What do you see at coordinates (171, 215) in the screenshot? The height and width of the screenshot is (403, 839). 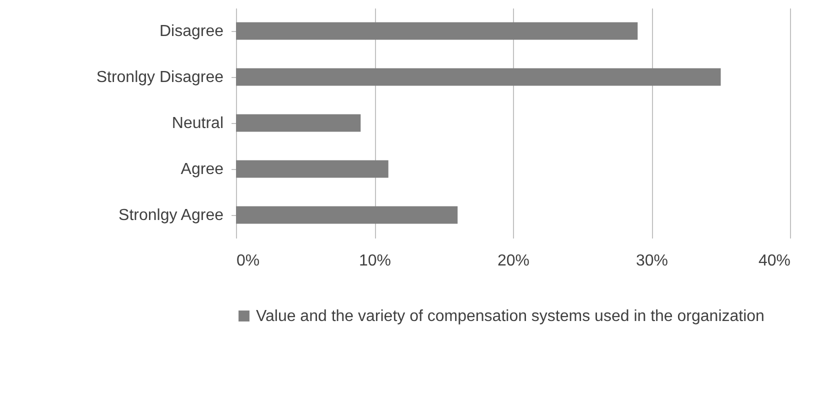 I see `y-tick-label: Stronlgy Agree` at bounding box center [171, 215].